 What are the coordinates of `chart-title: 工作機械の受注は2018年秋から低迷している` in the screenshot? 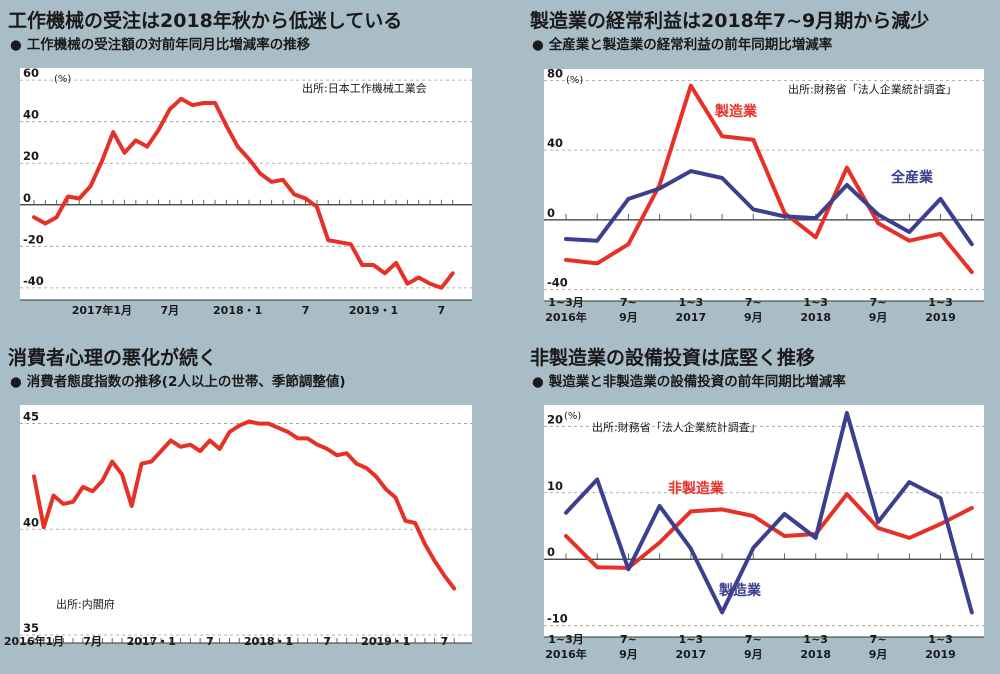 It's located at (205, 21).